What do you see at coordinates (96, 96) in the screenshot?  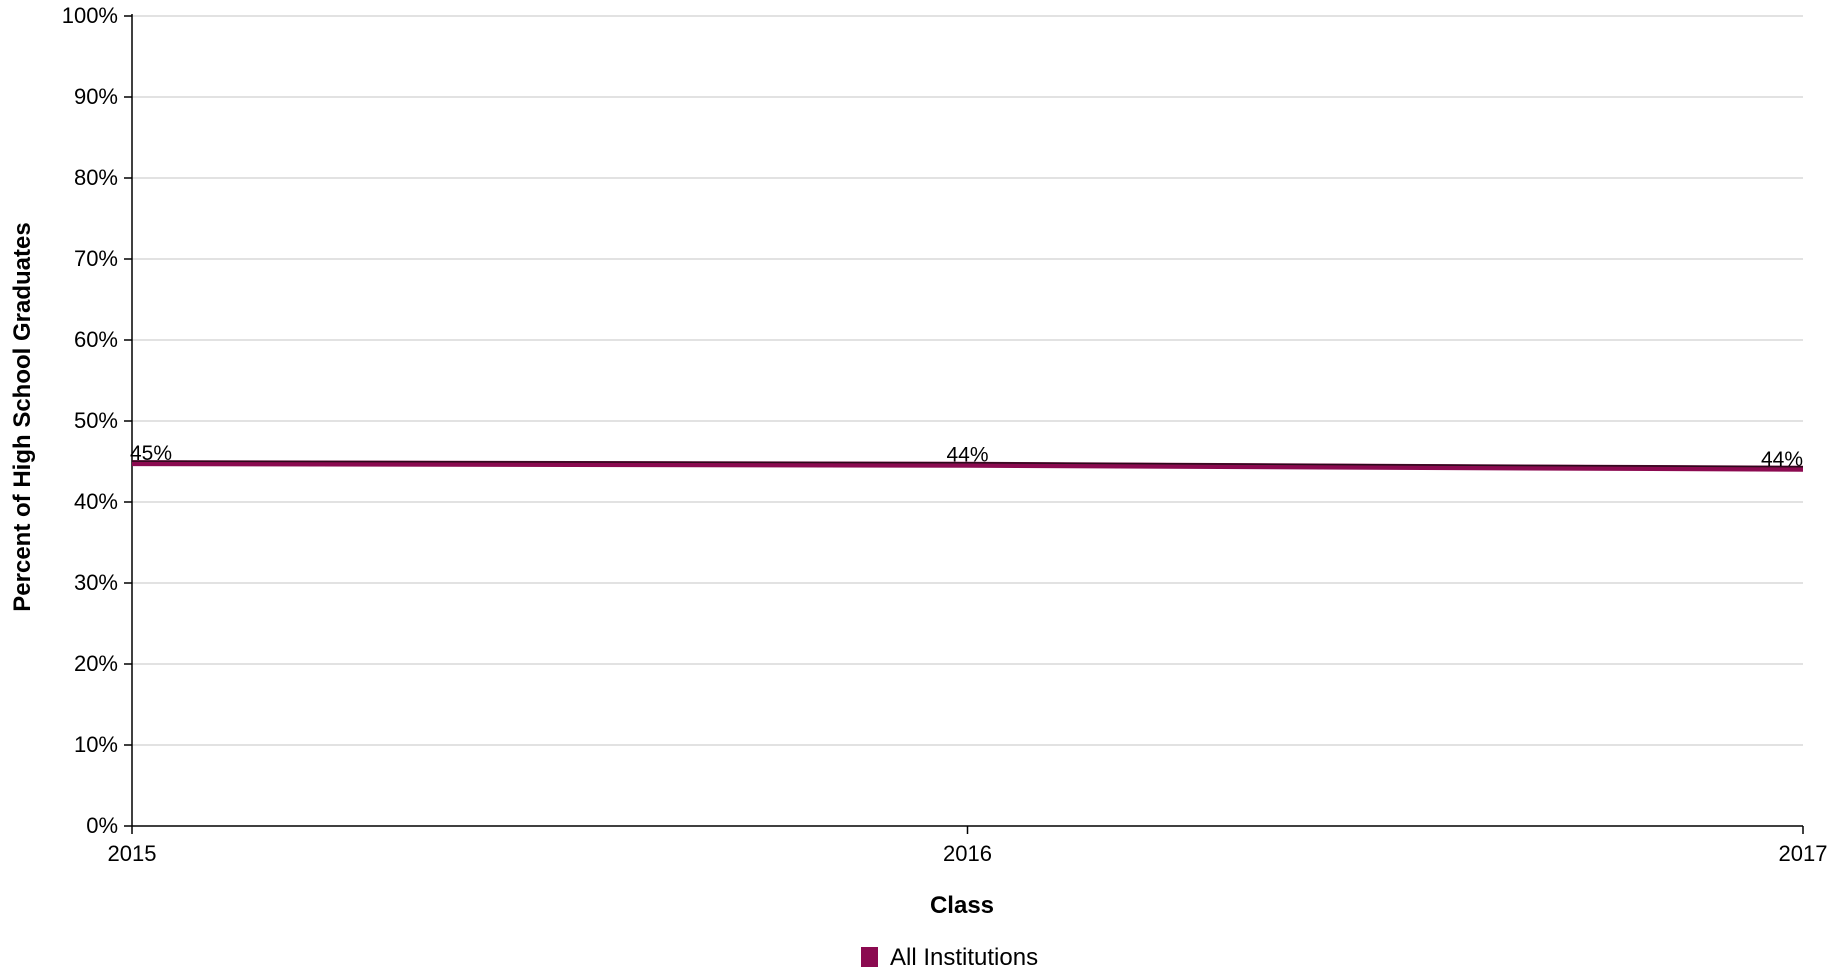 I see `y-tick-label: 90%` at bounding box center [96, 96].